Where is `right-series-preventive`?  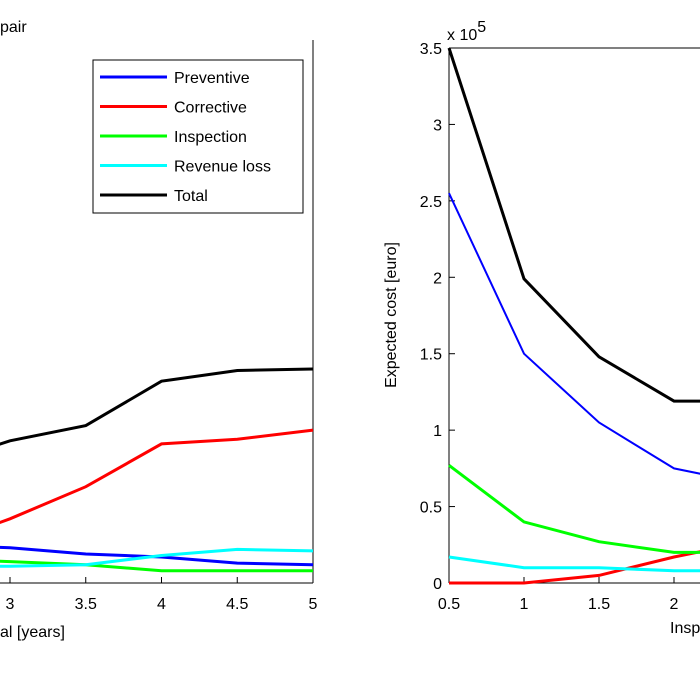
right-series-preventive is located at coordinates (574, 333).